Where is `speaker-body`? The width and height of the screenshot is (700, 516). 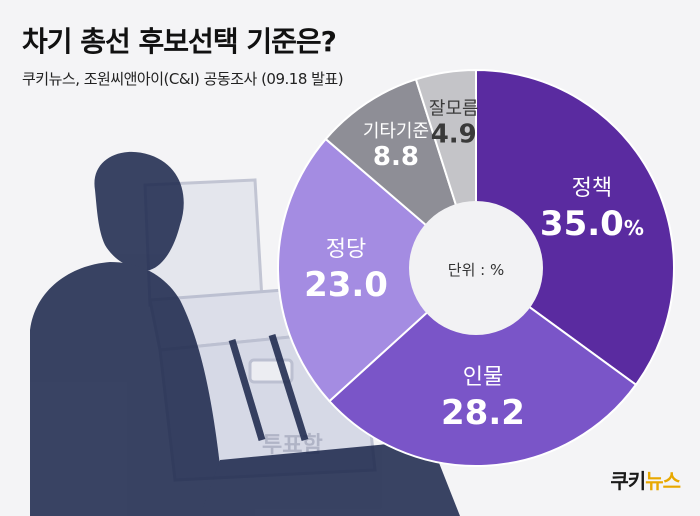 speaker-body is located at coordinates (127, 389).